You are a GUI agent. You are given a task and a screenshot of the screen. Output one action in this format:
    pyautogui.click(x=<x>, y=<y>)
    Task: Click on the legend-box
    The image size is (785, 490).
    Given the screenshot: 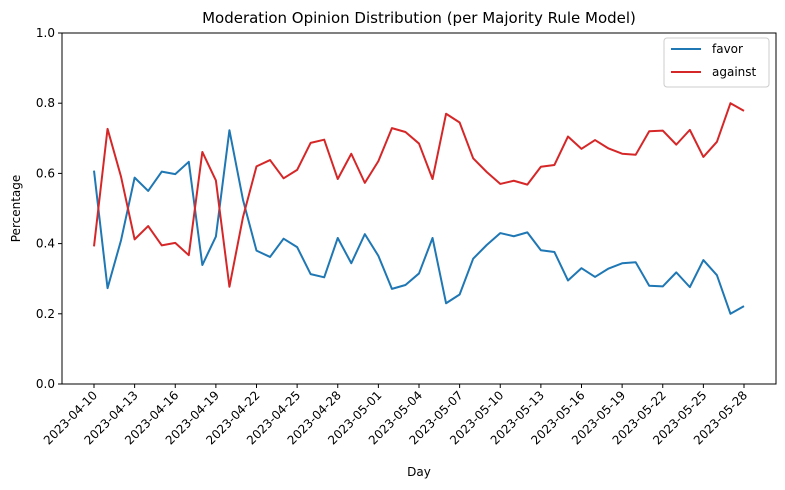 What is the action you would take?
    pyautogui.click(x=716, y=62)
    